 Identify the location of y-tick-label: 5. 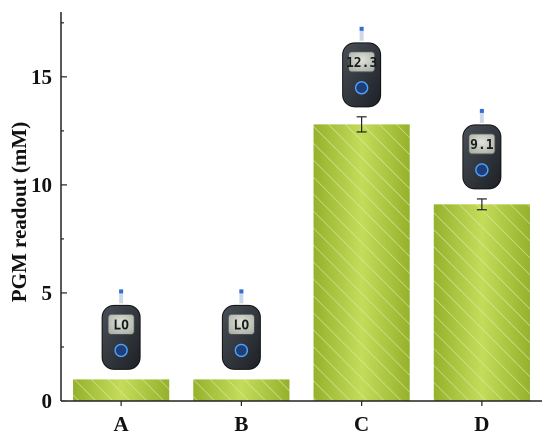
(47, 293).